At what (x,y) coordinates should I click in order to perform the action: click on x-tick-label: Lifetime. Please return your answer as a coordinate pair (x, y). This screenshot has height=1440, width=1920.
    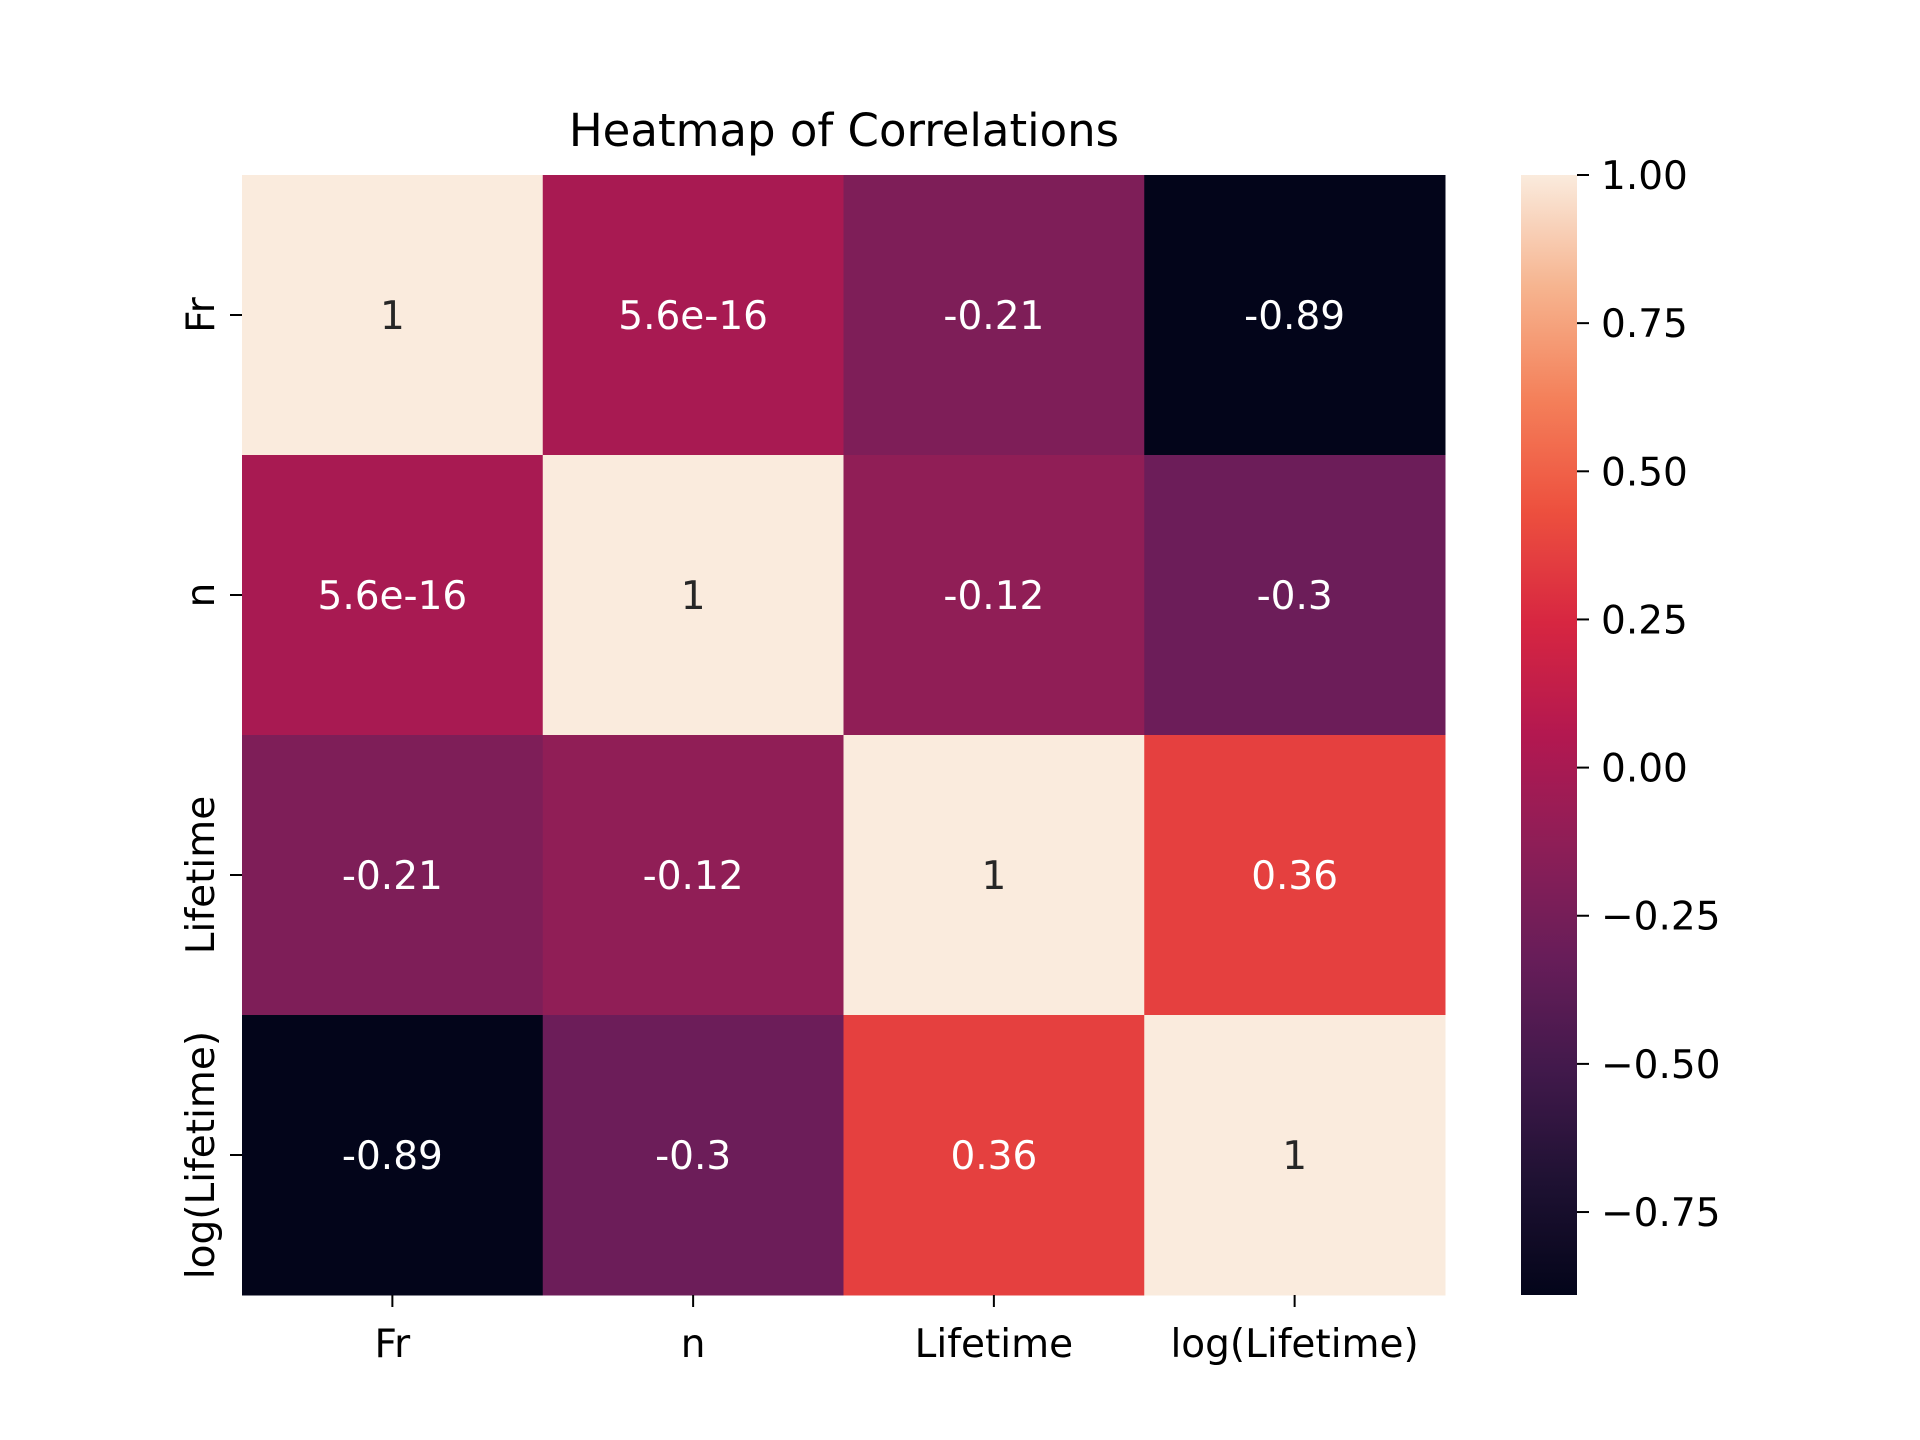
    Looking at the image, I should click on (994, 1344).